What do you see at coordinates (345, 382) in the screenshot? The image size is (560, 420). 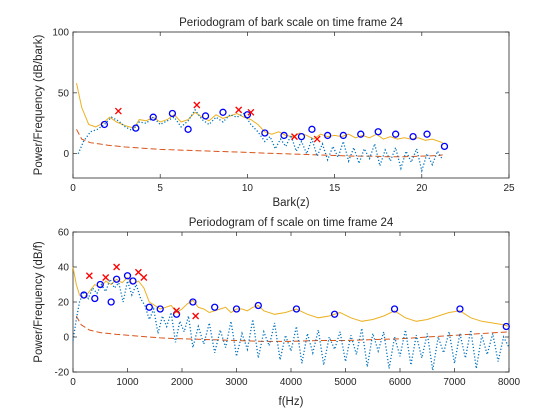 I see `x-tick-label: 5000` at bounding box center [345, 382].